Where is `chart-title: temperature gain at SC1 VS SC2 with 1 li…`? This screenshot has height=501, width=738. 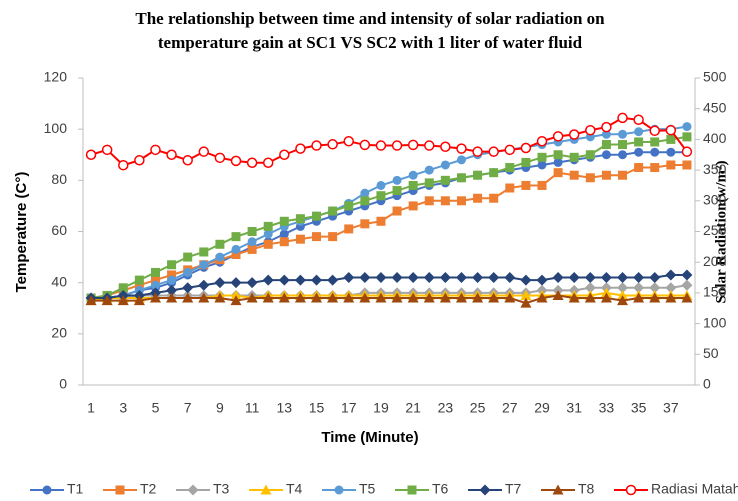 chart-title: temperature gain at SC1 VS SC2 with 1 li… is located at coordinates (370, 42).